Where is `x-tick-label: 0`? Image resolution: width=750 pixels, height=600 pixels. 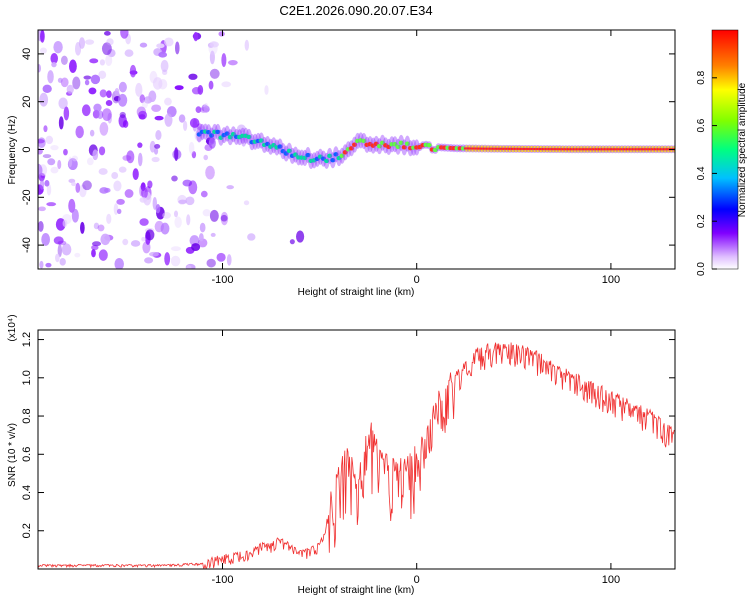 x-tick-label: 0 is located at coordinates (417, 580).